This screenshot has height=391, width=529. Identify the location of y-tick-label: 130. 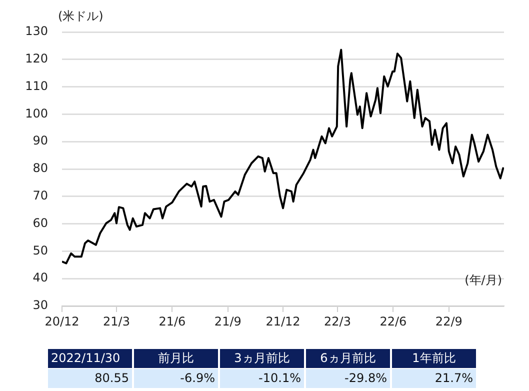
(36, 31).